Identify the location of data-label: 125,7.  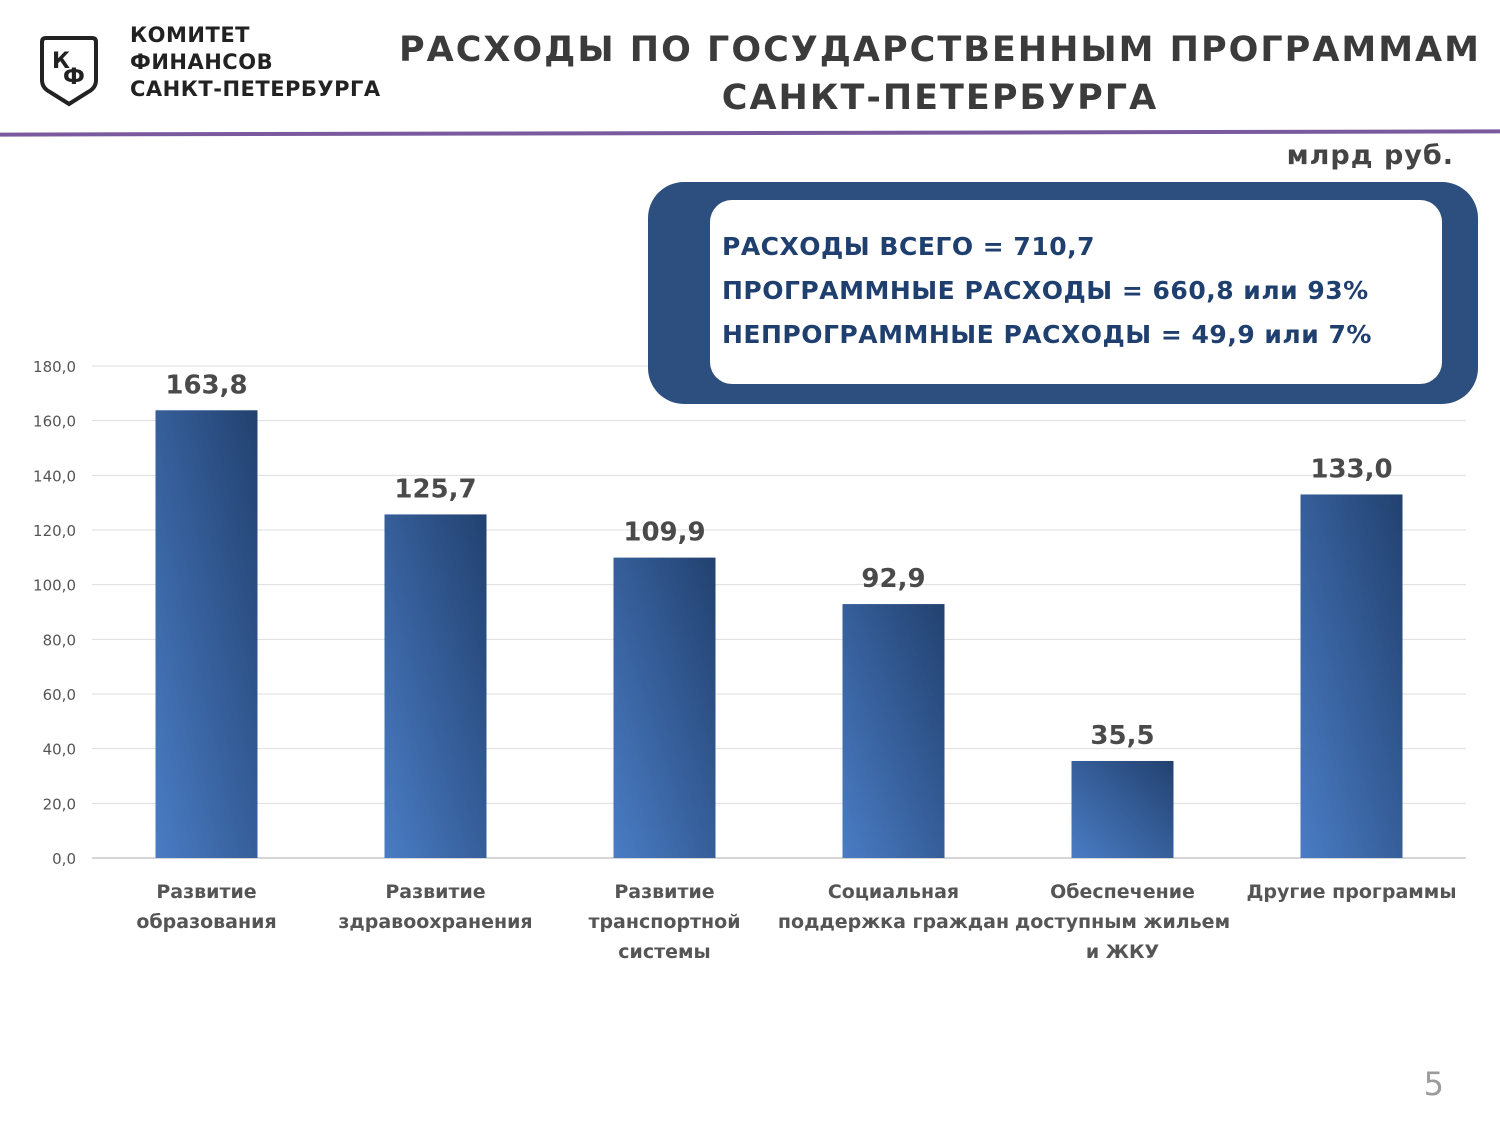
(435, 489).